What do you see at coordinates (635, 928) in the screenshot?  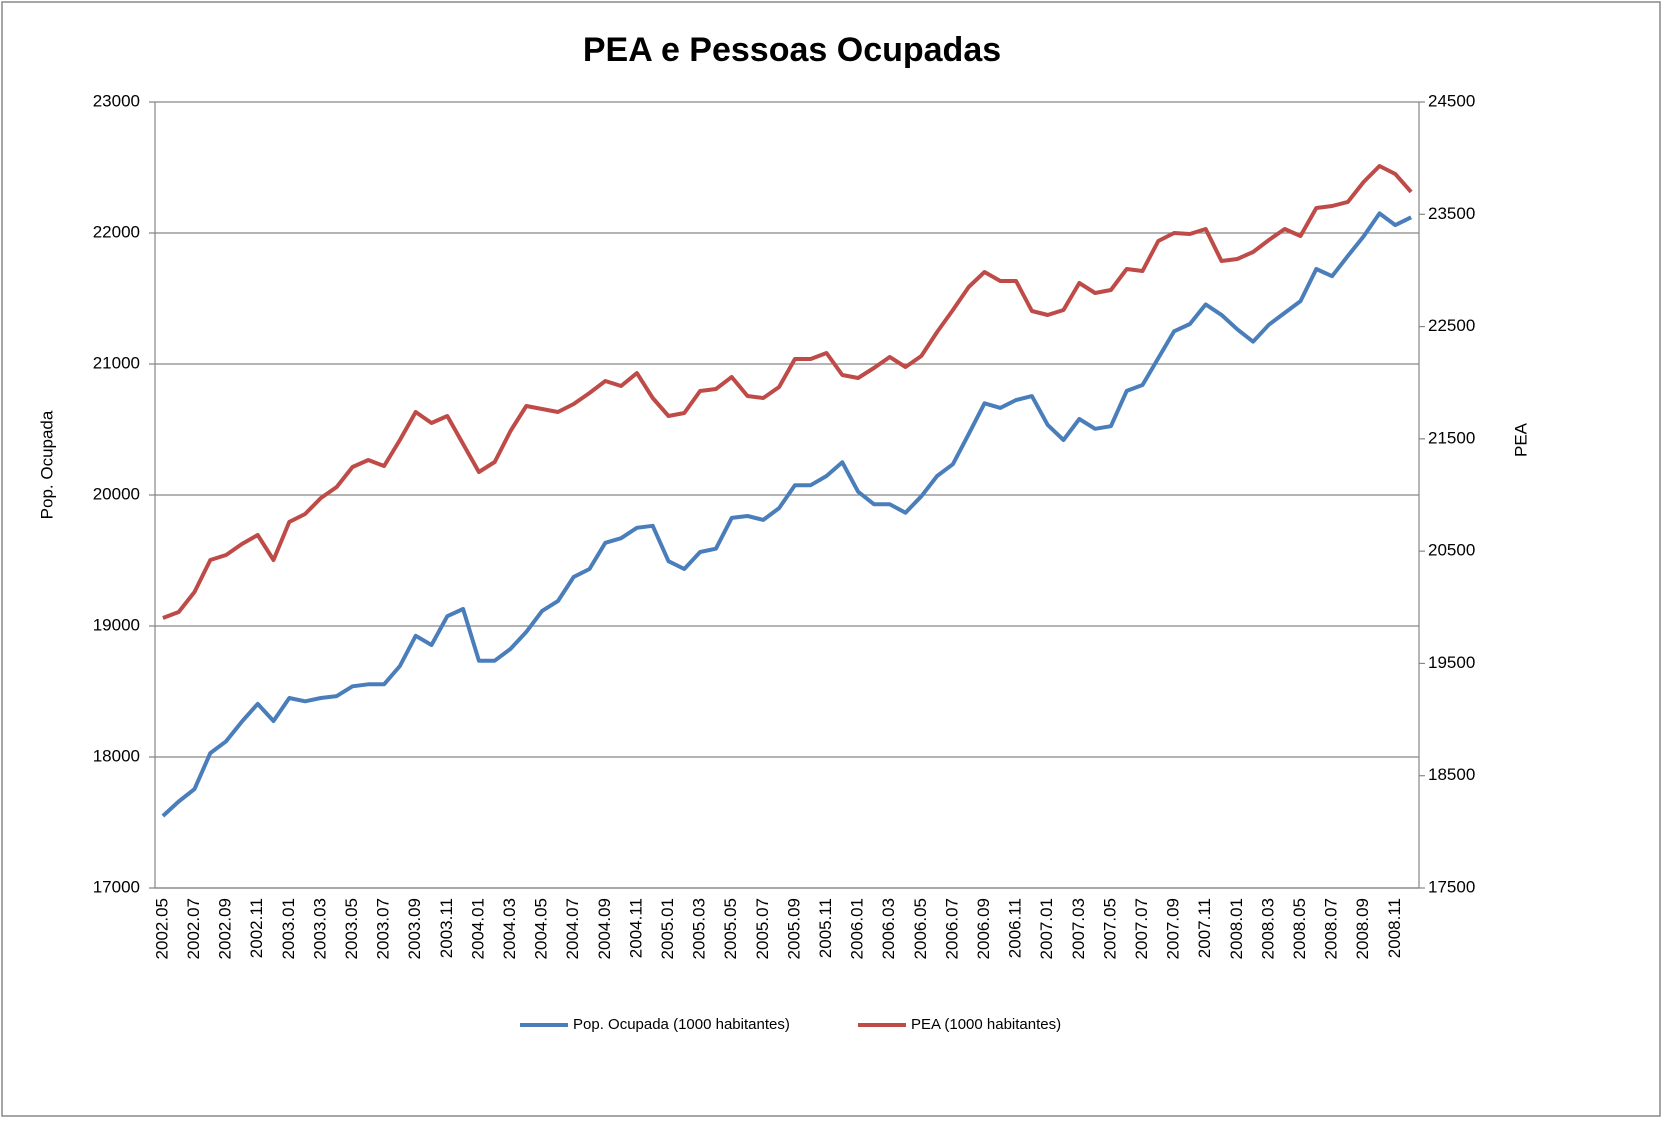 I see `x-tick-label: 2004.11` at bounding box center [635, 928].